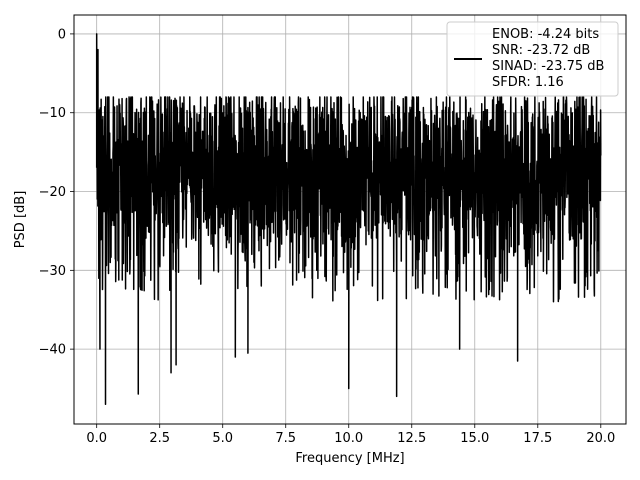 This screenshot has height=480, width=640. I want to click on x-axis-label: Frequency [MHz], so click(349, 458).